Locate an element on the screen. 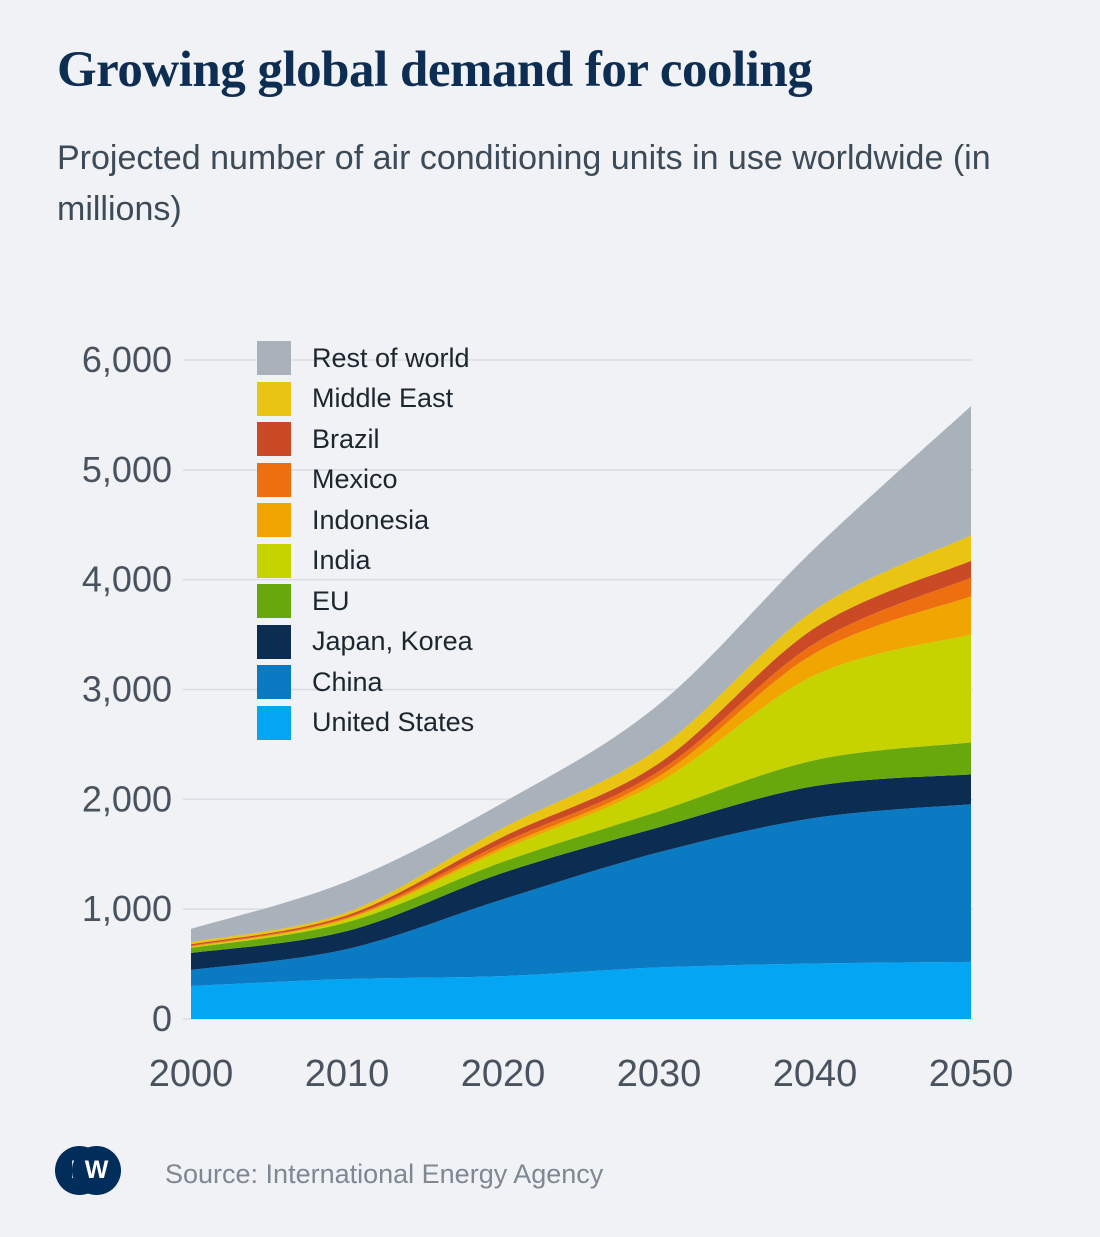 The image size is (1100, 1237). area-eu is located at coordinates (581, 847).